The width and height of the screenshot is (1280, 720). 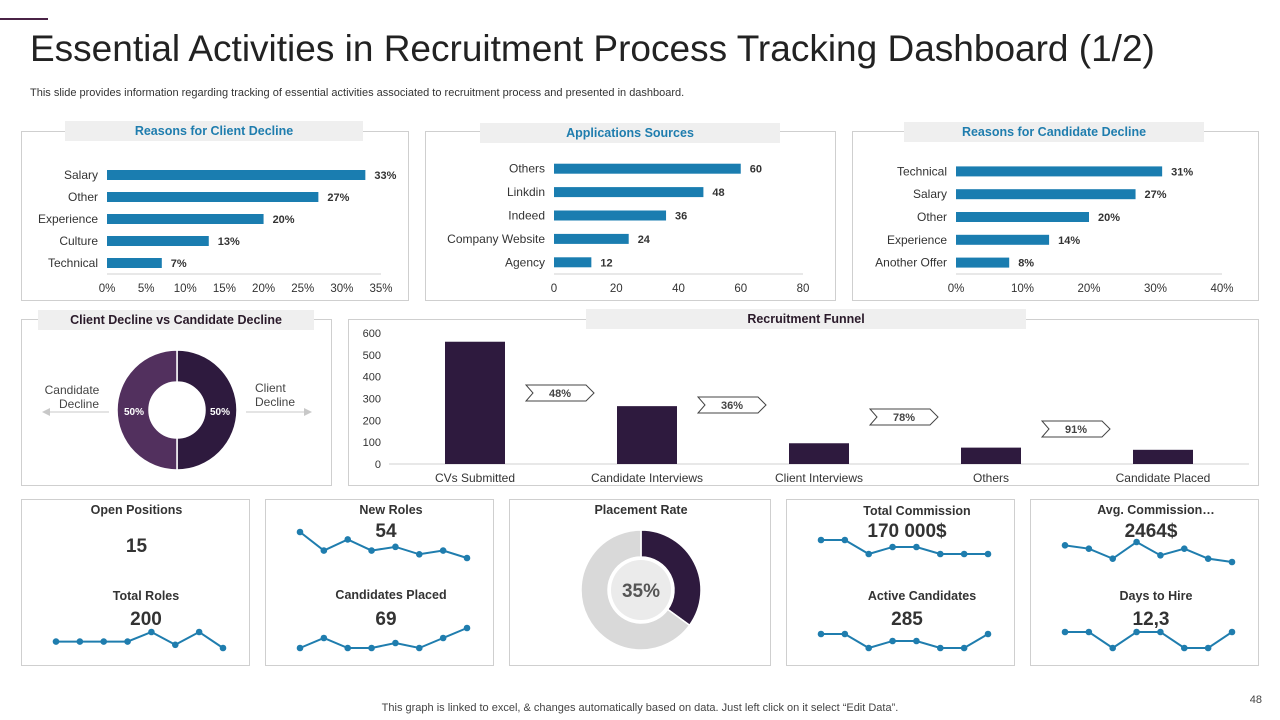 I want to click on open-positions-label: Open Positions, so click(x=136, y=510).